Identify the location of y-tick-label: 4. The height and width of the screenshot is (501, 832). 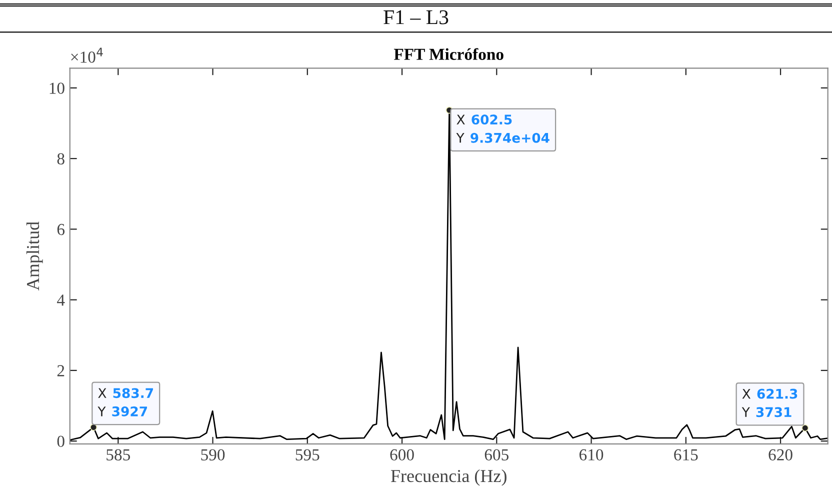
(61, 300).